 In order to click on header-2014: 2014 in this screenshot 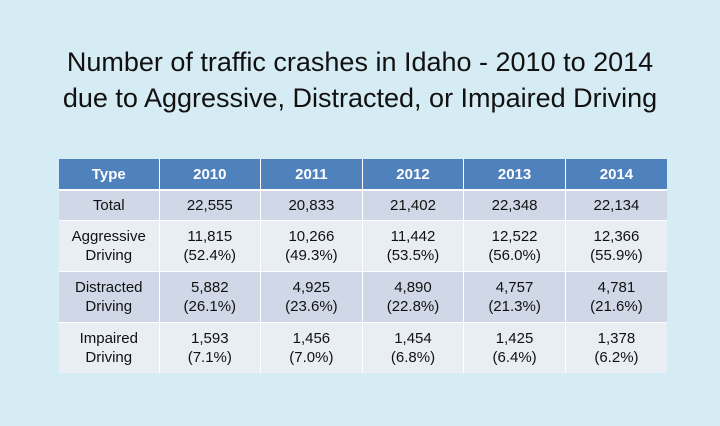, I will do `click(616, 175)`.